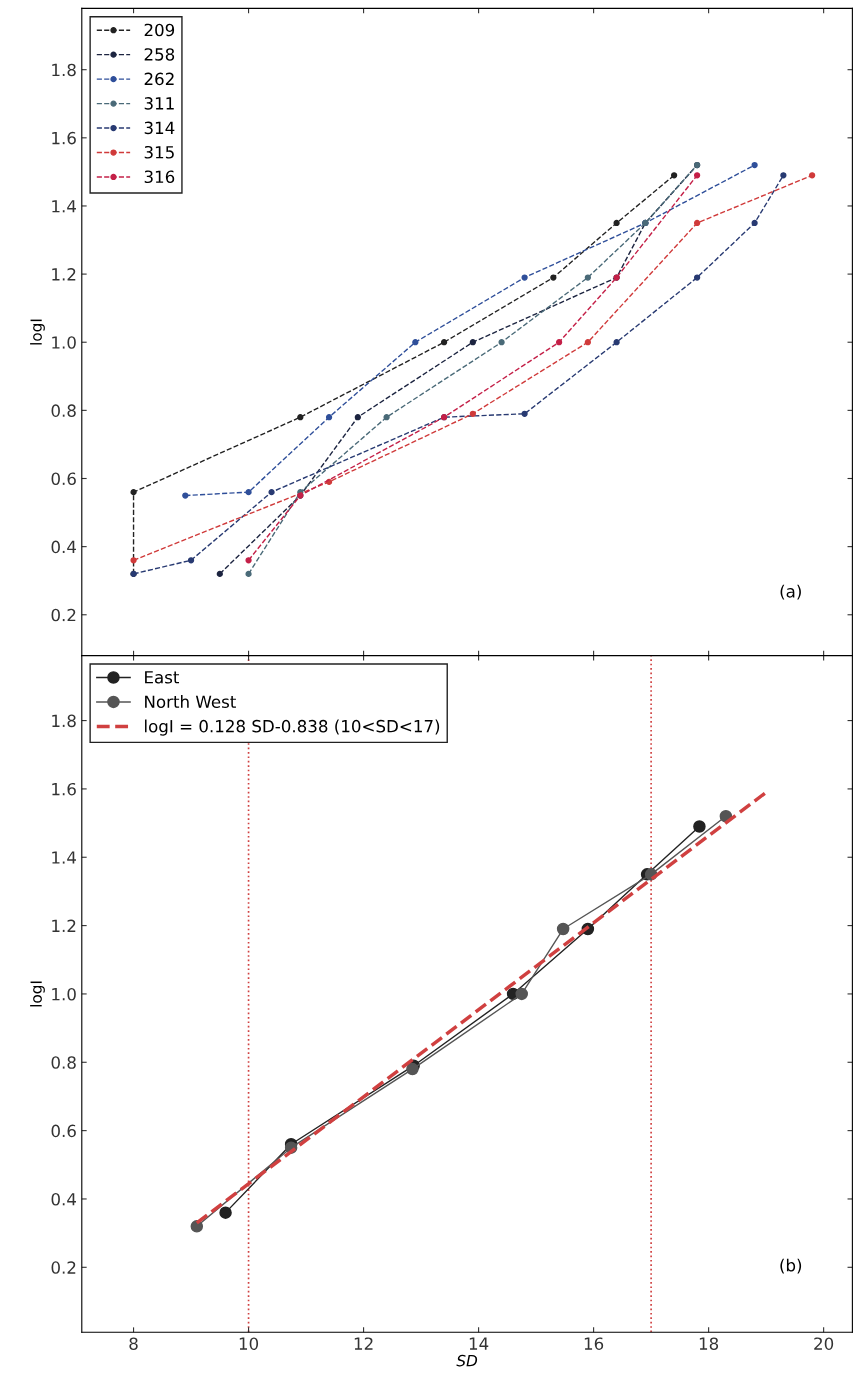 The height and width of the screenshot is (1395, 861). What do you see at coordinates (791, 1266) in the screenshot?
I see `annotation: (b)` at bounding box center [791, 1266].